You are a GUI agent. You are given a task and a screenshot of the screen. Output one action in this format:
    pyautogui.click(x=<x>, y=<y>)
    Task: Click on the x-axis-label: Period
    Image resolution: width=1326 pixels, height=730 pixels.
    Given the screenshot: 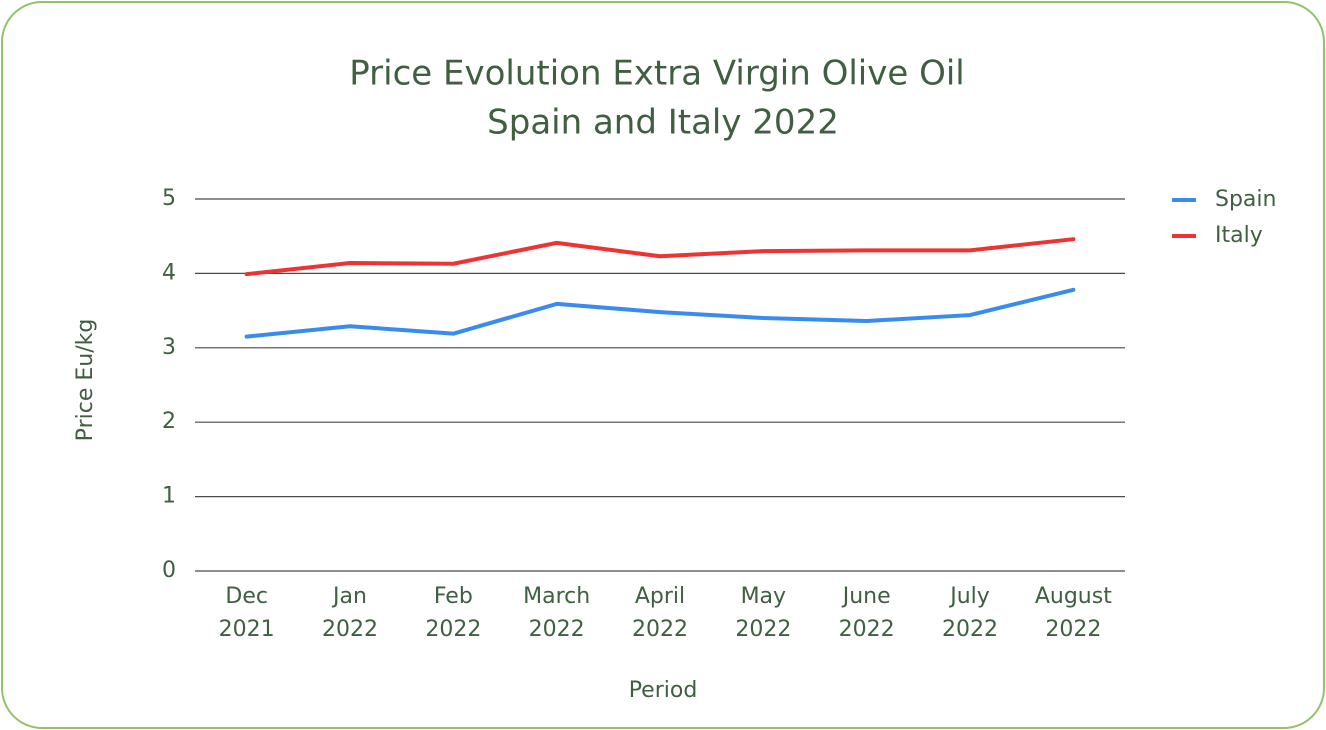 What is the action you would take?
    pyautogui.click(x=663, y=690)
    